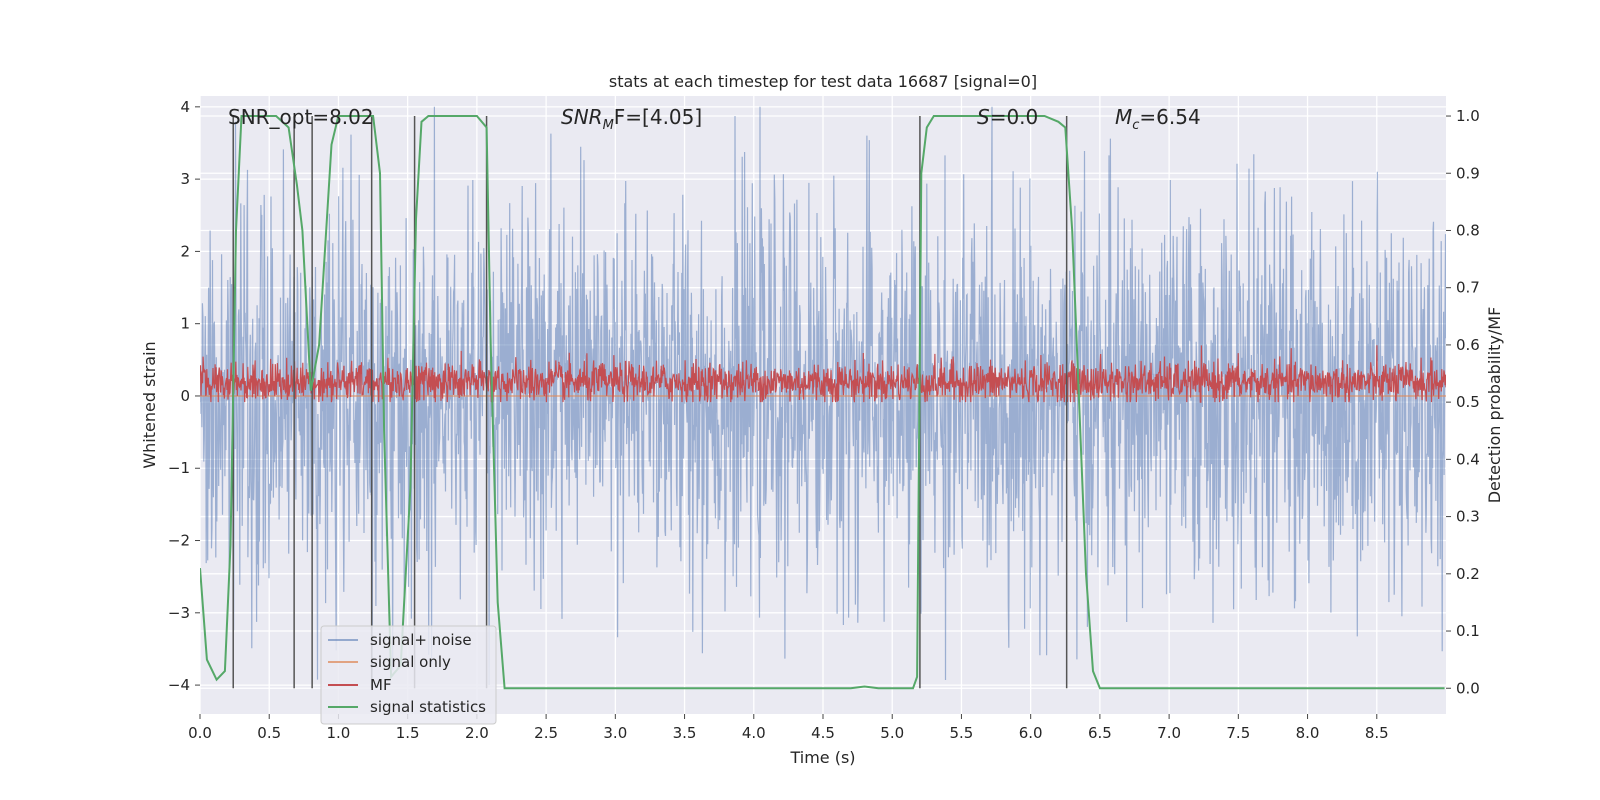  What do you see at coordinates (1031, 733) in the screenshot?
I see `x-tick-label: 6.0` at bounding box center [1031, 733].